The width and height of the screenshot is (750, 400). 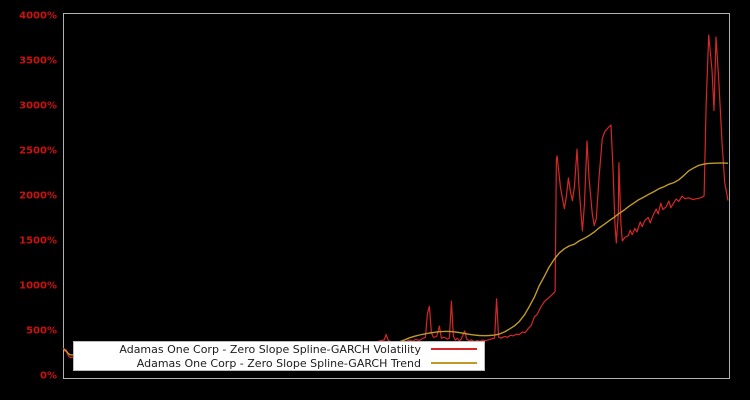 I want to click on legend-line-sample-trend, so click(x=454, y=363).